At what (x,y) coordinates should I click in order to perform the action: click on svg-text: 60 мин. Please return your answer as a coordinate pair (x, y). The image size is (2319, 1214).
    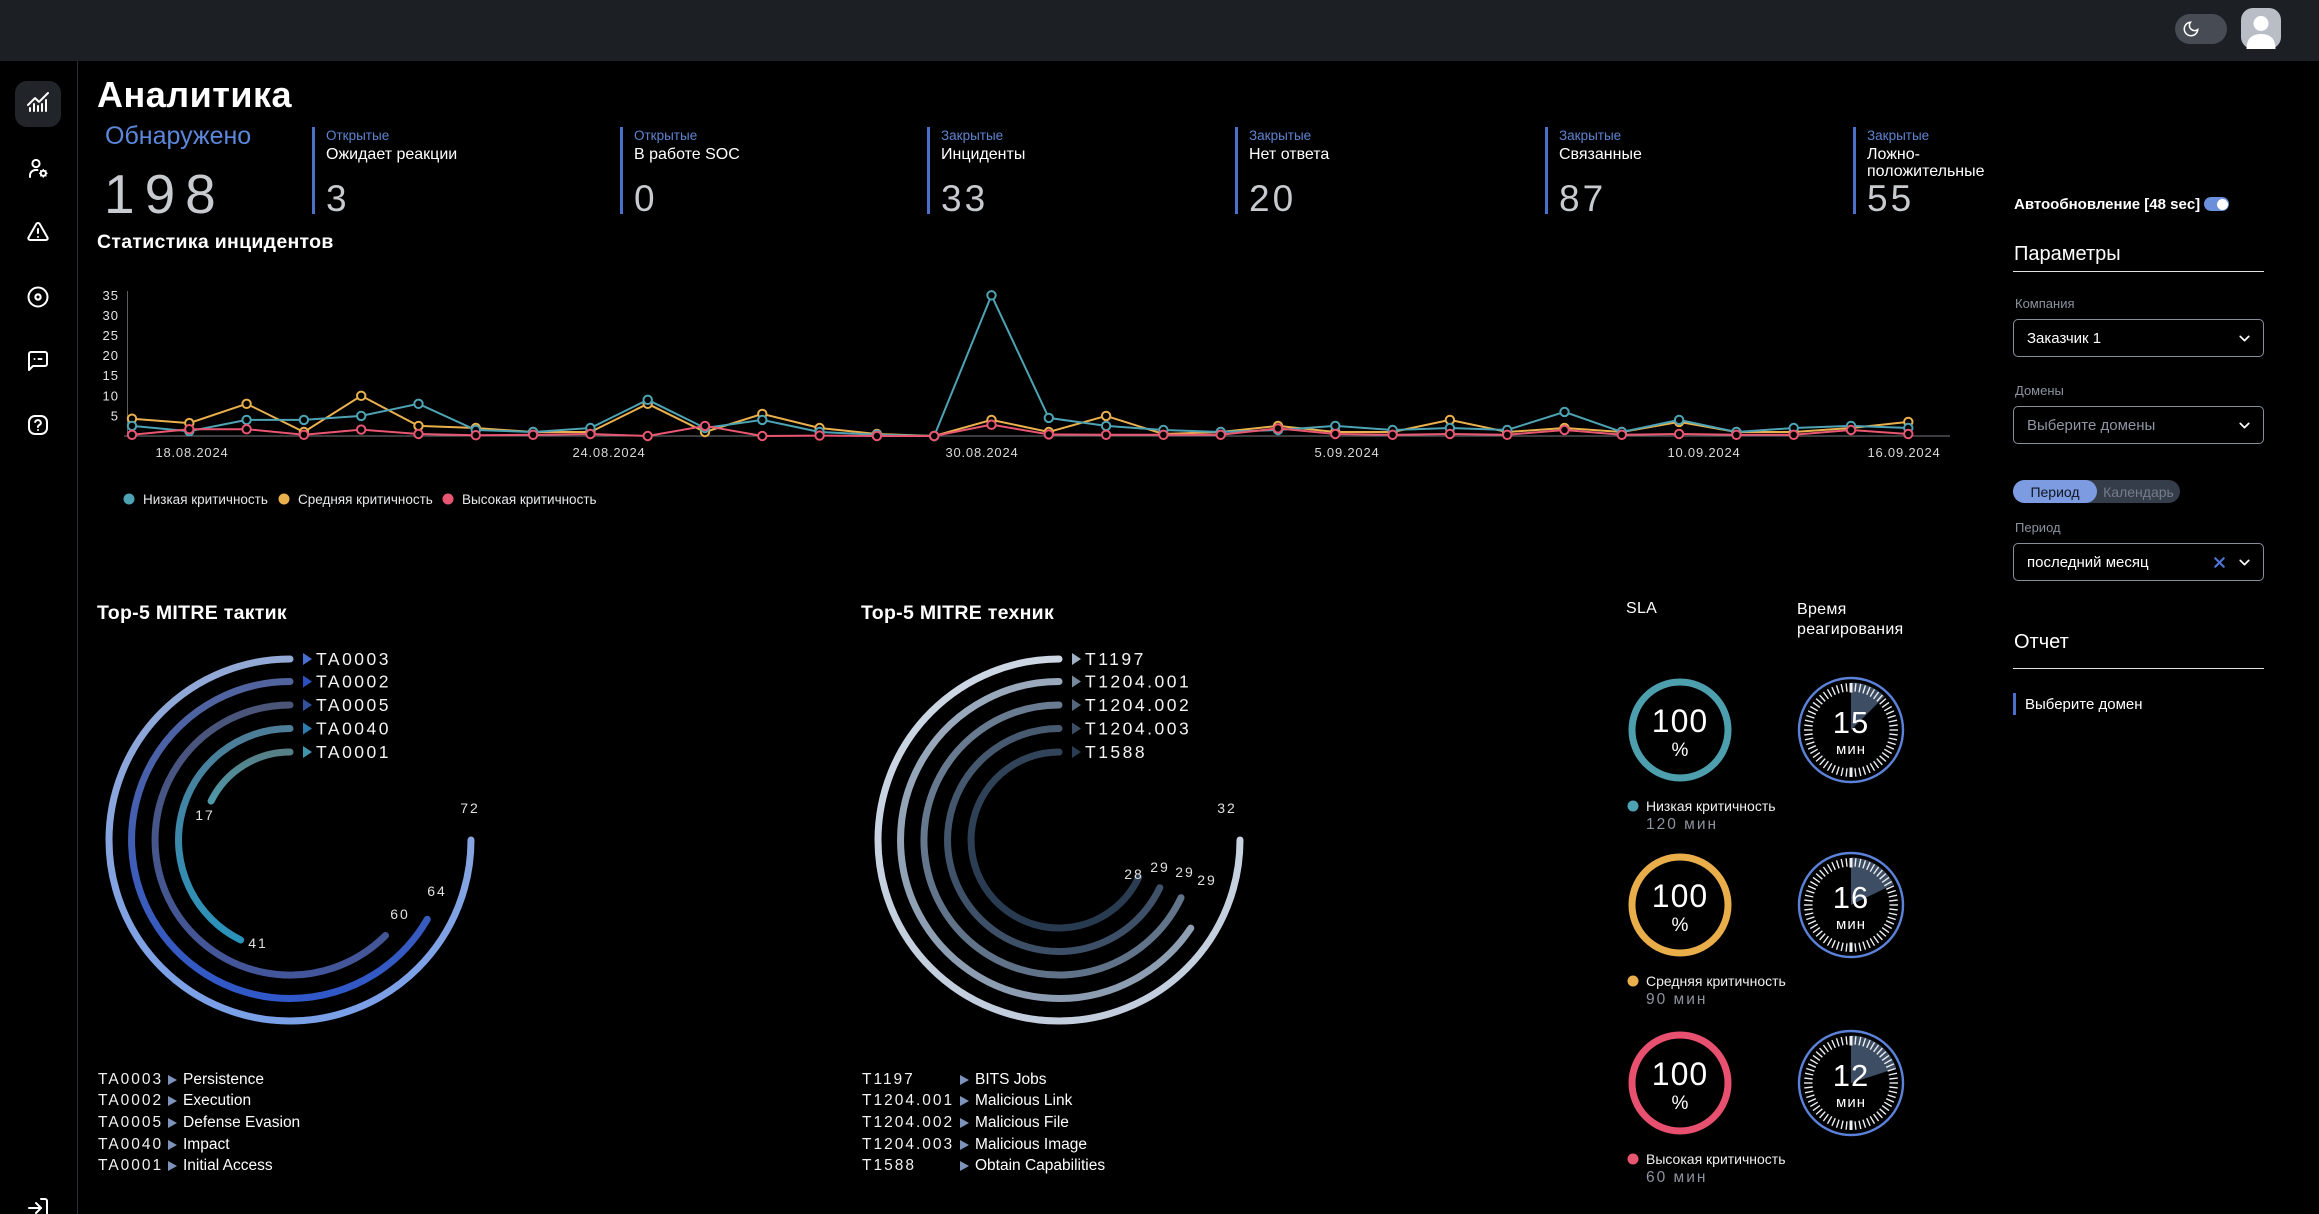
    Looking at the image, I should click on (1676, 1177).